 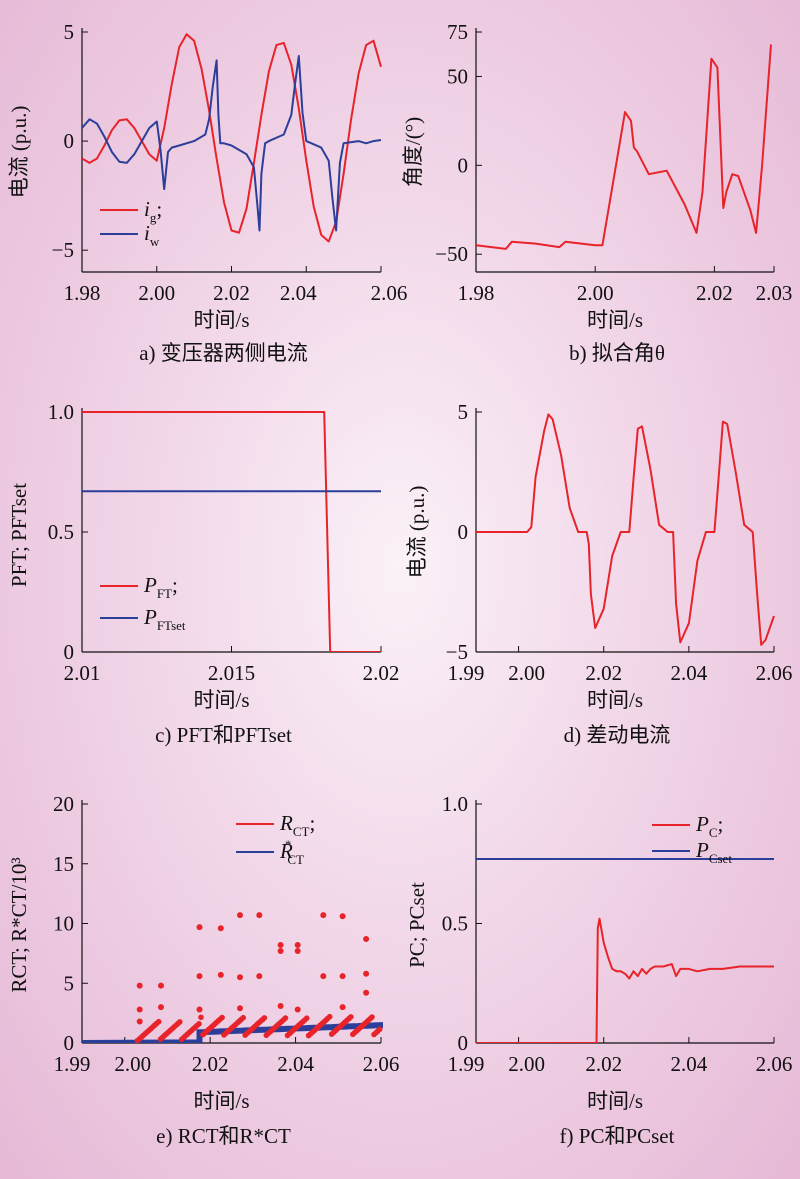 I want to click on y-axis-label: 角度/(°), so click(x=413, y=152).